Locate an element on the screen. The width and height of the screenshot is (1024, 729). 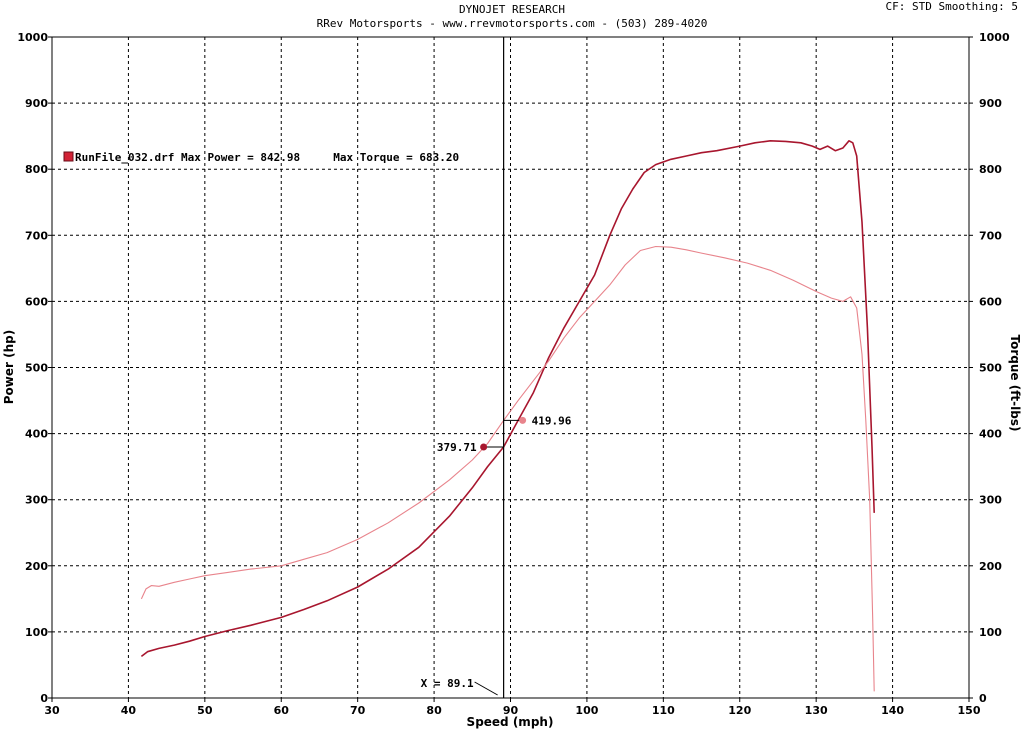
right-y-tick-label: 900 is located at coordinates (990, 103).